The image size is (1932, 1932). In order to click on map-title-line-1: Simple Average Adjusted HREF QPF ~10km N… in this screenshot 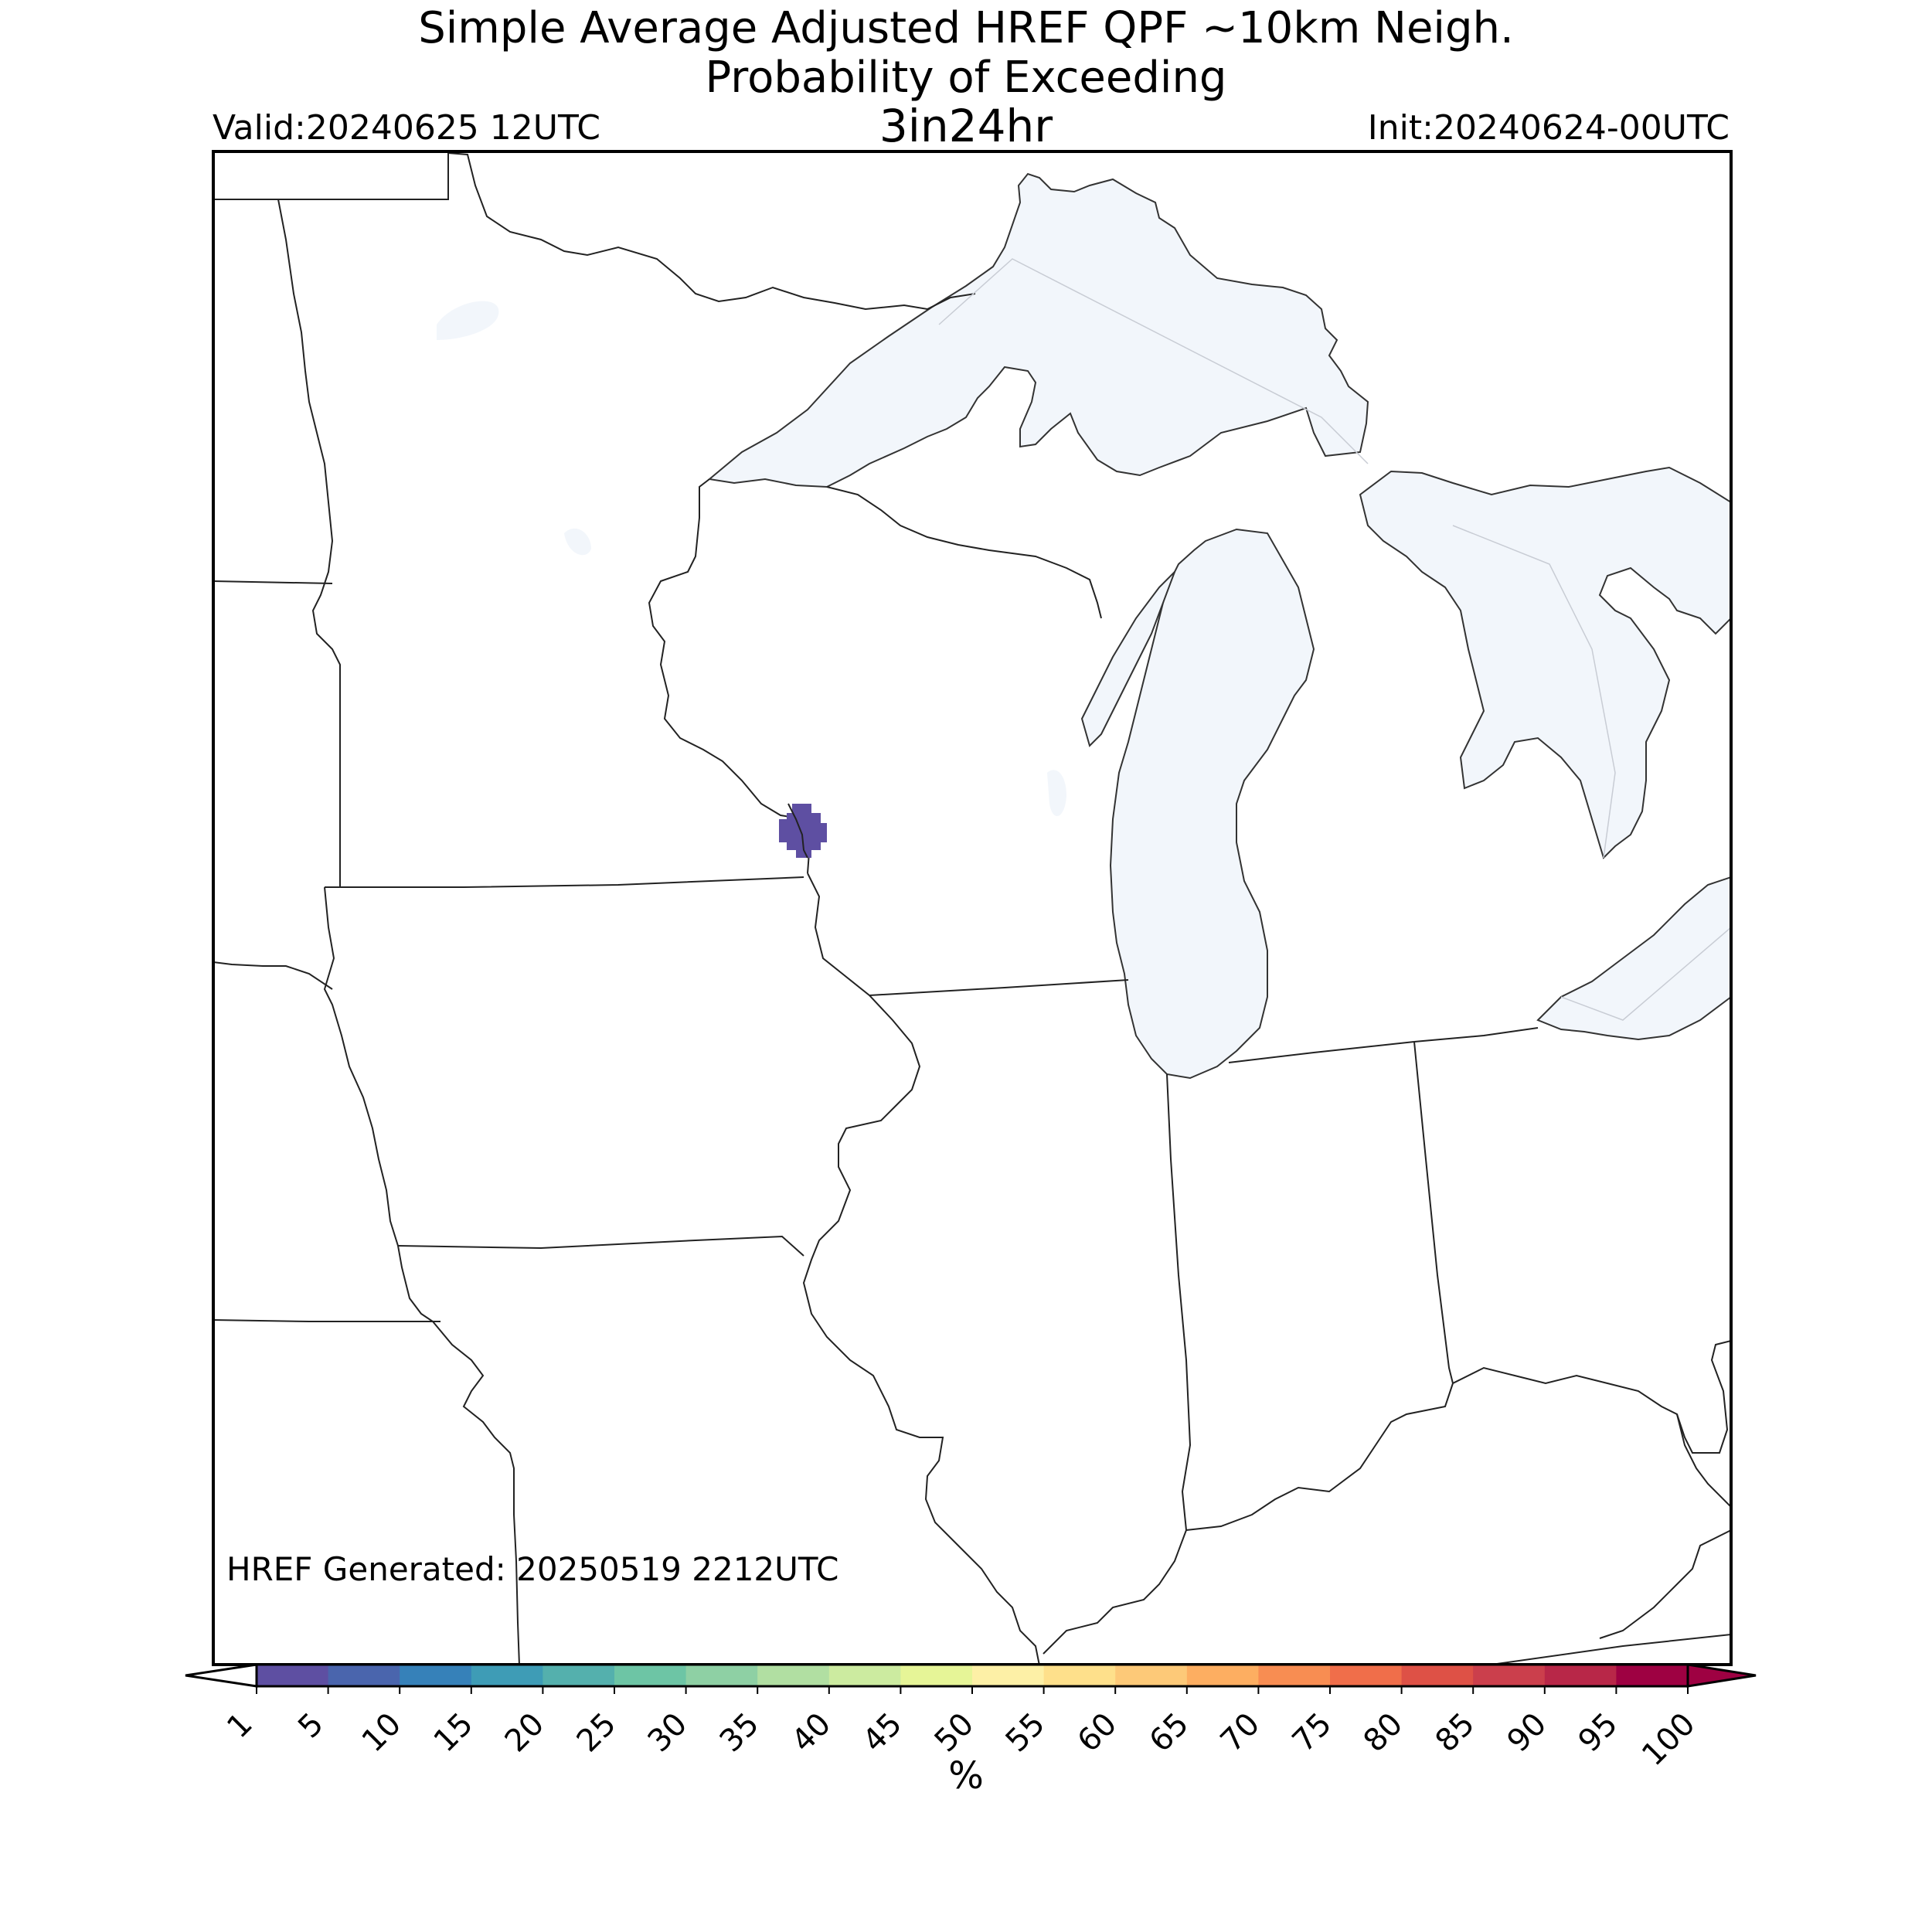, I will do `click(966, 28)`.